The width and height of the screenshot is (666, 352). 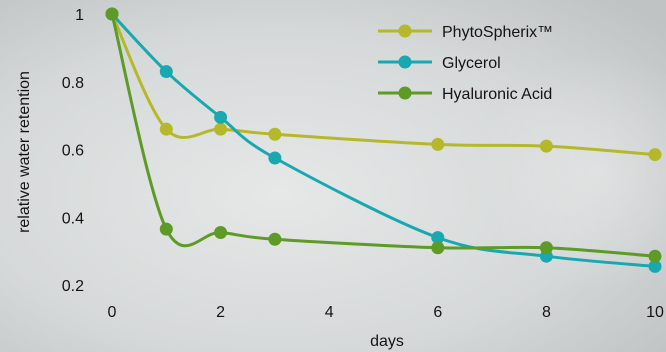 I want to click on y-tick-label: 0.4, so click(x=73, y=218).